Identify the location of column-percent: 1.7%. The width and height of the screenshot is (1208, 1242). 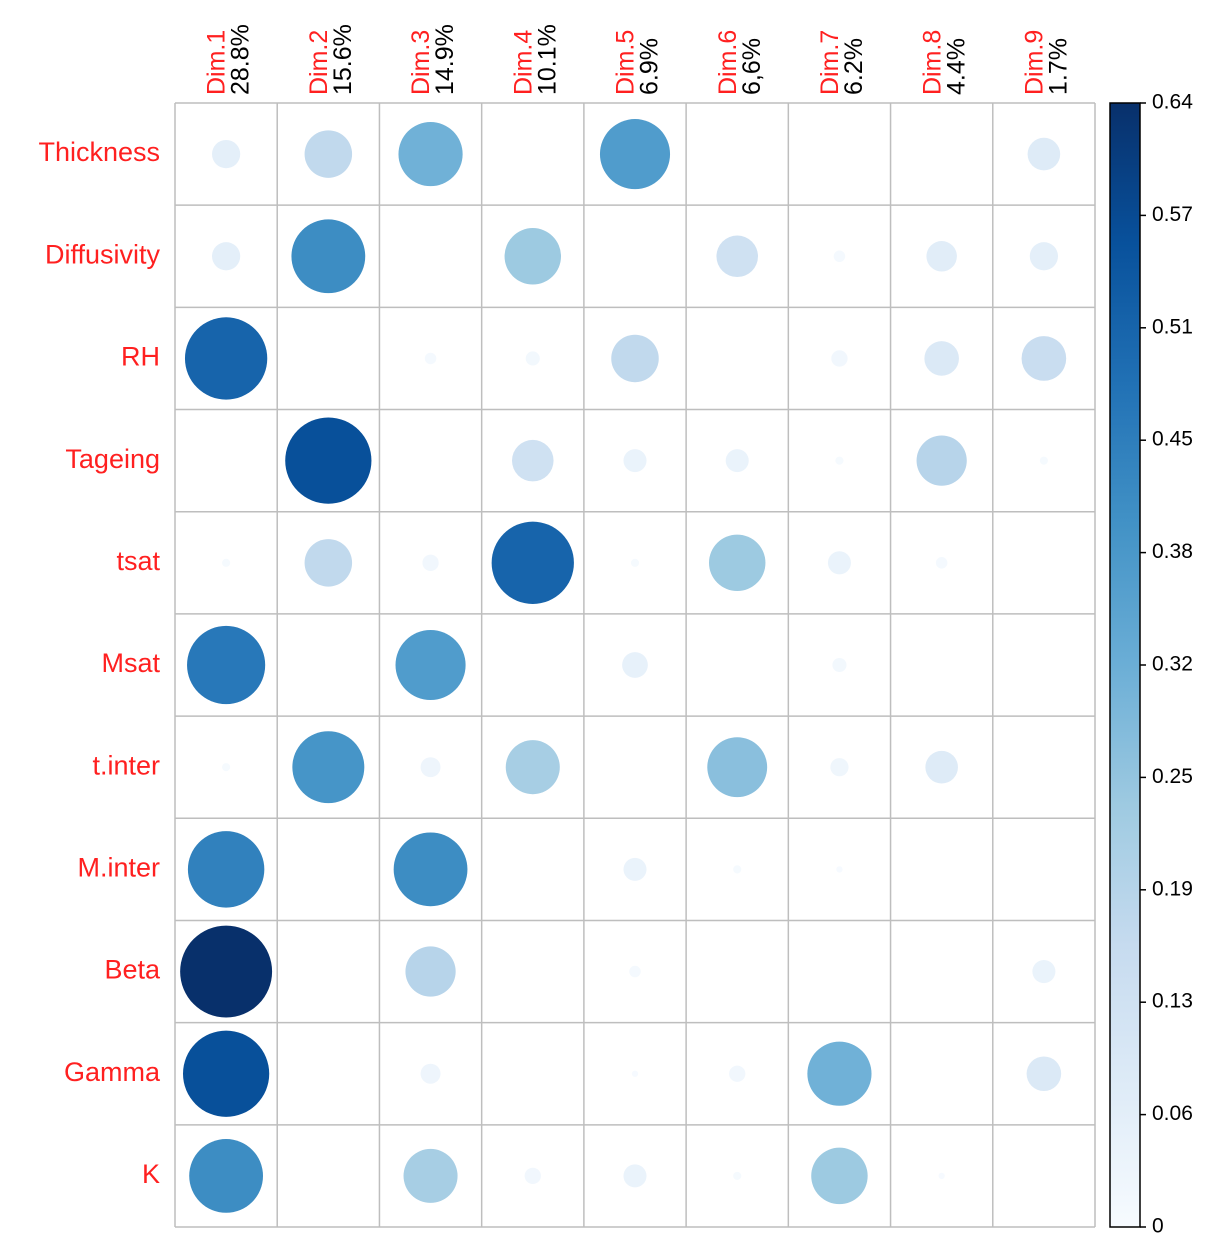
(1058, 66).